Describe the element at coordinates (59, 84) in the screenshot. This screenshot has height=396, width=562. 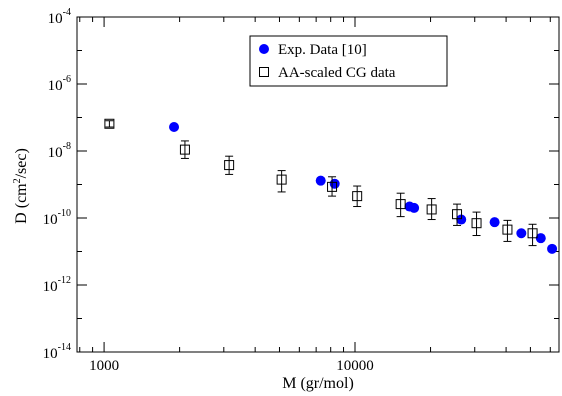
I see `y-tick-label: 10⁻⁶` at that location.